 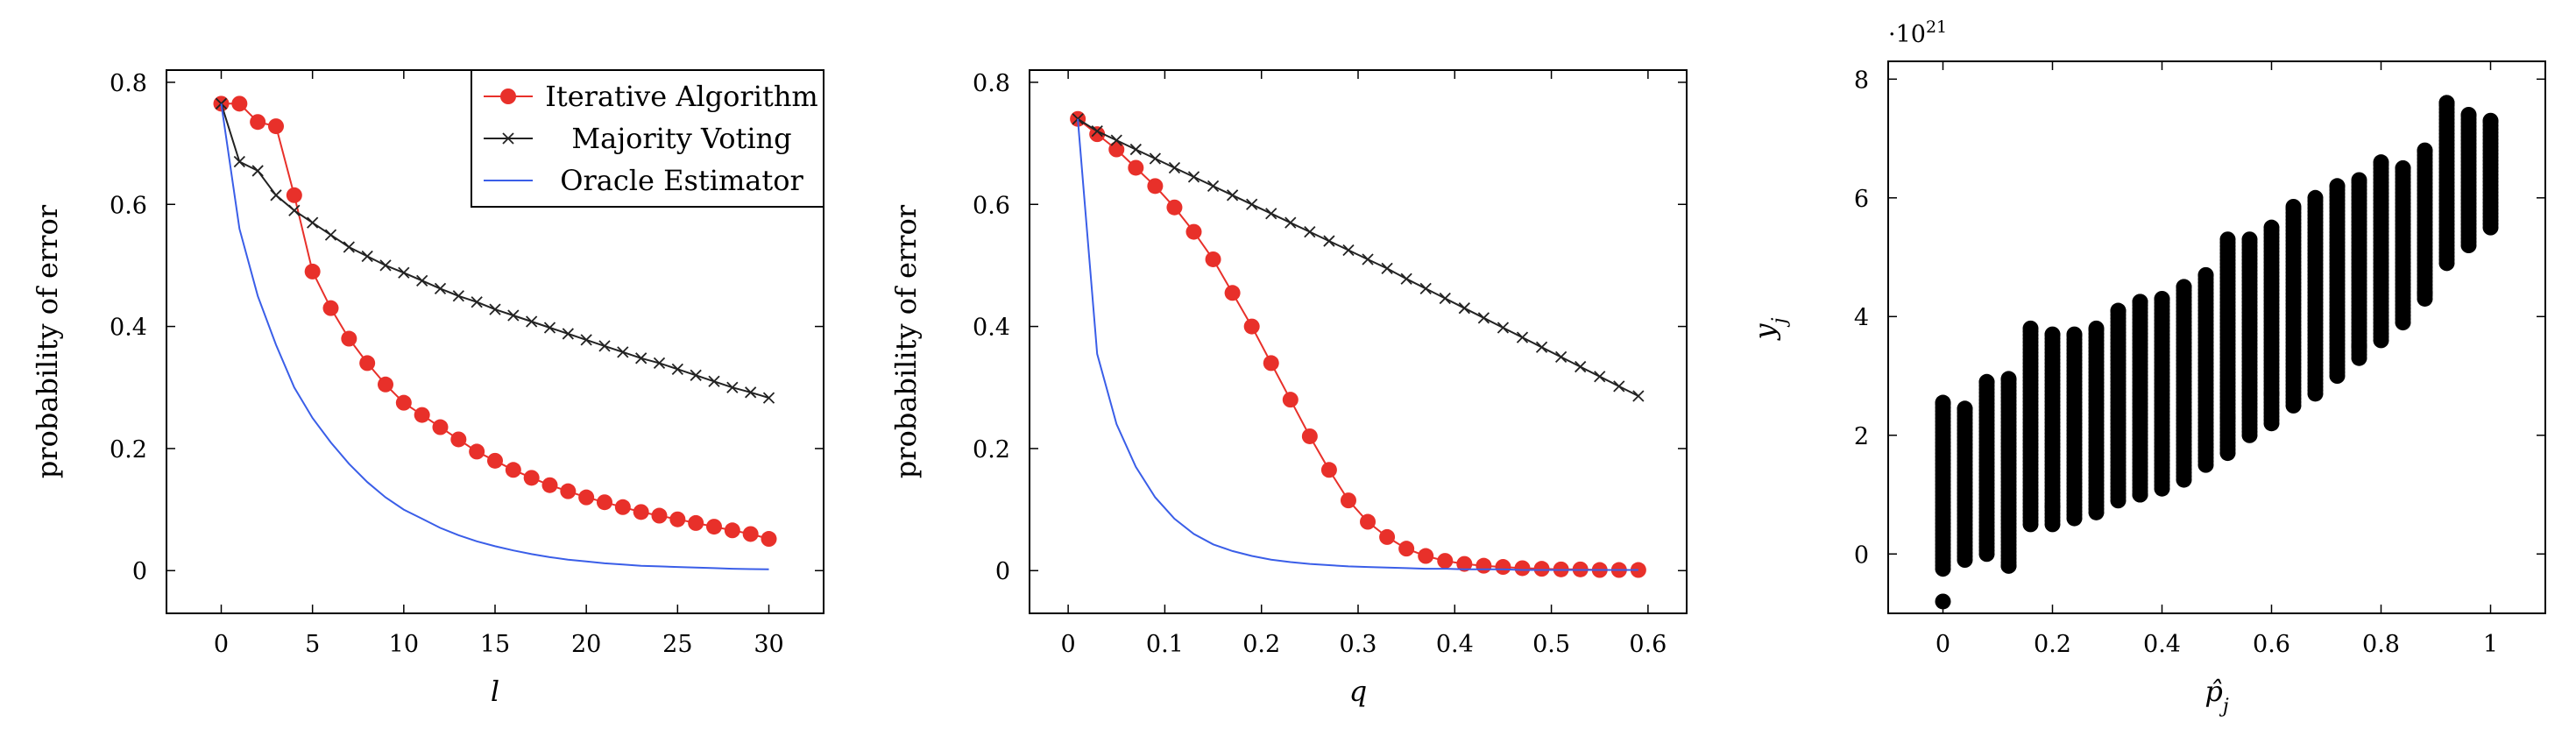 I want to click on y-tick-label: 0.2, so click(x=991, y=450).